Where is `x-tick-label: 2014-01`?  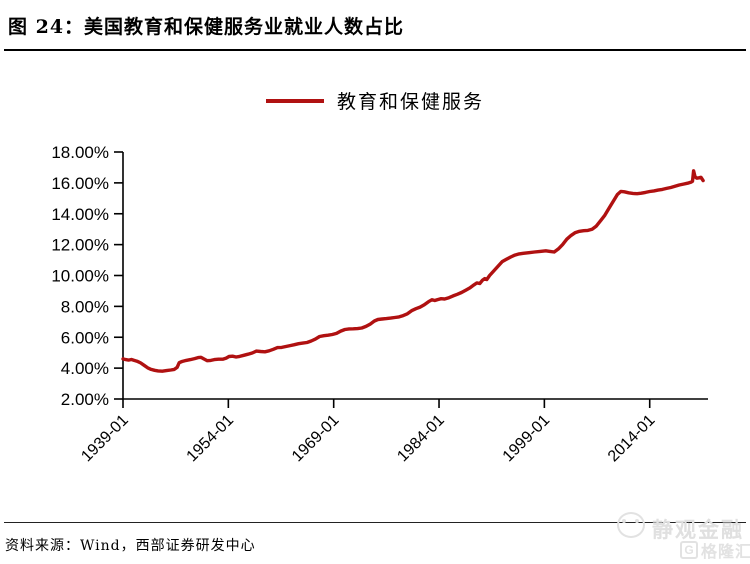
x-tick-label: 2014-01 is located at coordinates (632, 439).